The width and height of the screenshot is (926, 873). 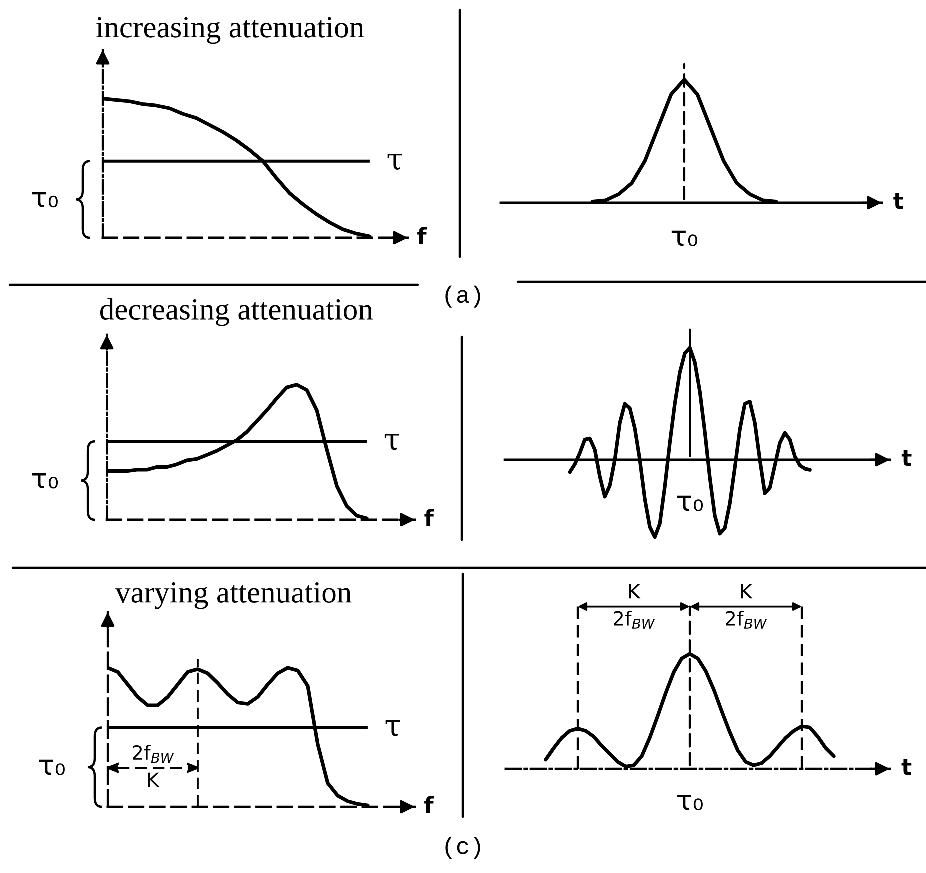 I want to click on annotation: 2f$_{BW}$, so click(x=153, y=754).